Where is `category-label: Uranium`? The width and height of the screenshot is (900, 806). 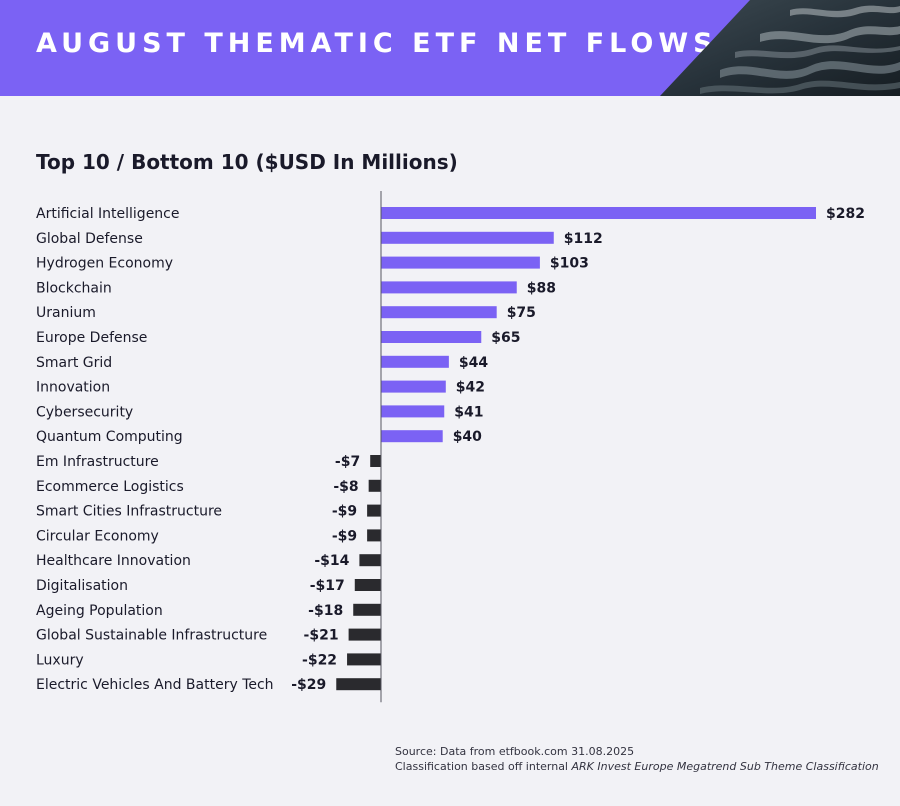
category-label: Uranium is located at coordinates (66, 313).